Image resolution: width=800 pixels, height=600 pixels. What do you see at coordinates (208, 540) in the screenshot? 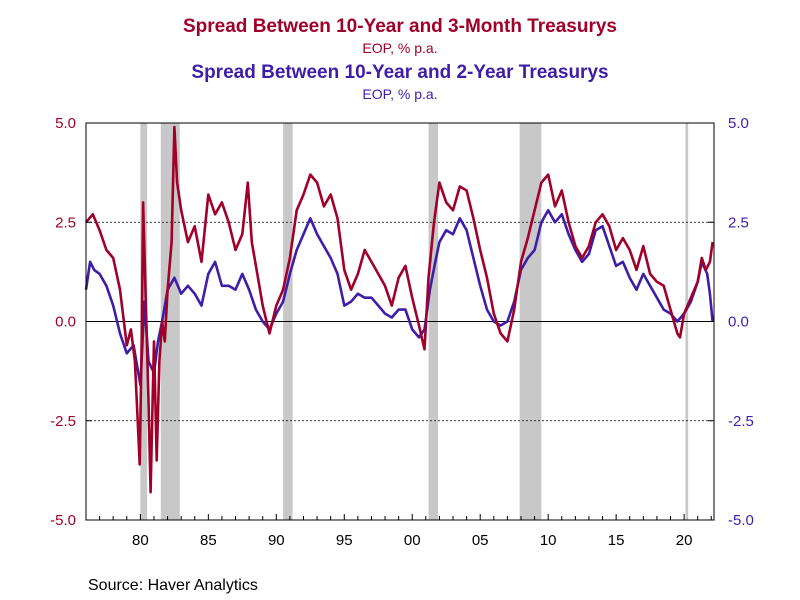
I see `x-tick-label: 85` at bounding box center [208, 540].